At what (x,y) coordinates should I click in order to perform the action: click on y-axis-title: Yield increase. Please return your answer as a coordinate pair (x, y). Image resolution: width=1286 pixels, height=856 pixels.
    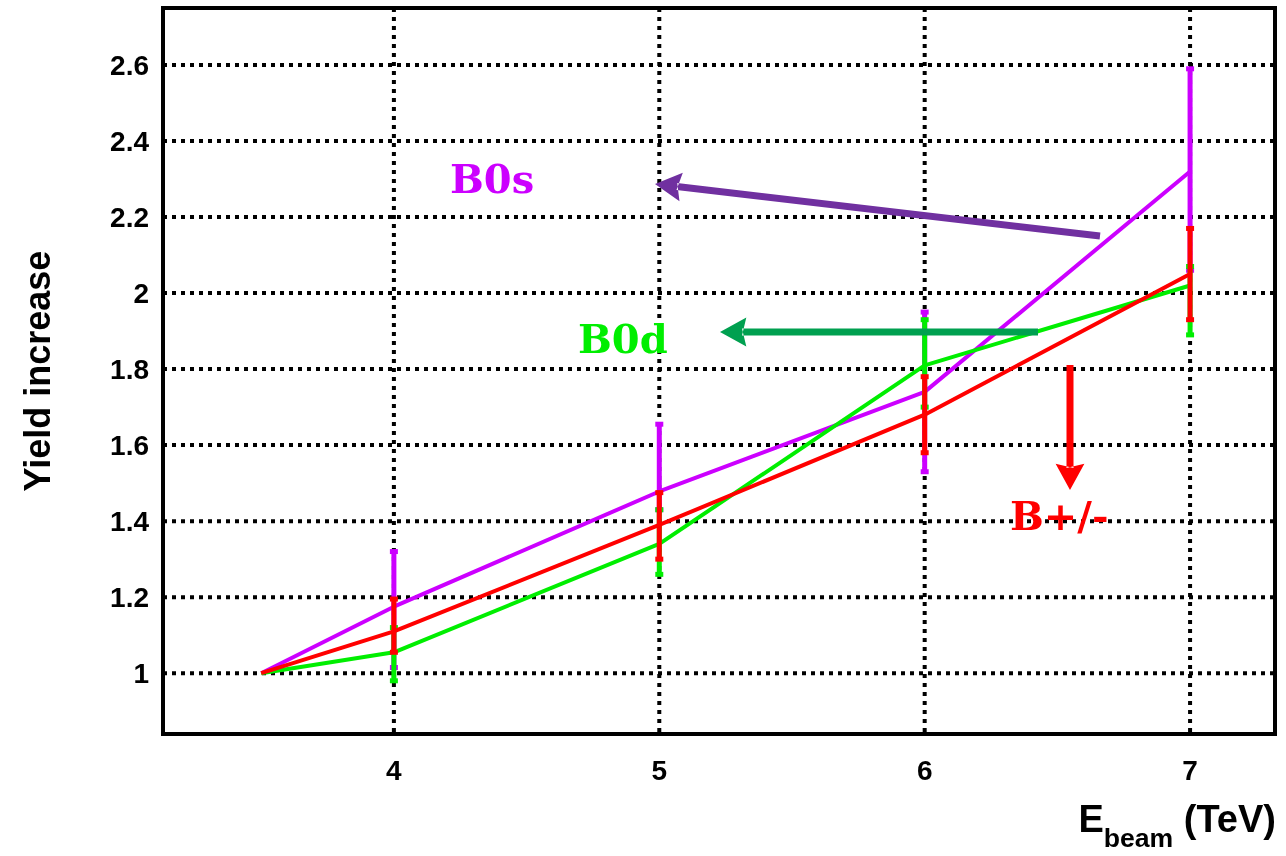
    Looking at the image, I should click on (37, 371).